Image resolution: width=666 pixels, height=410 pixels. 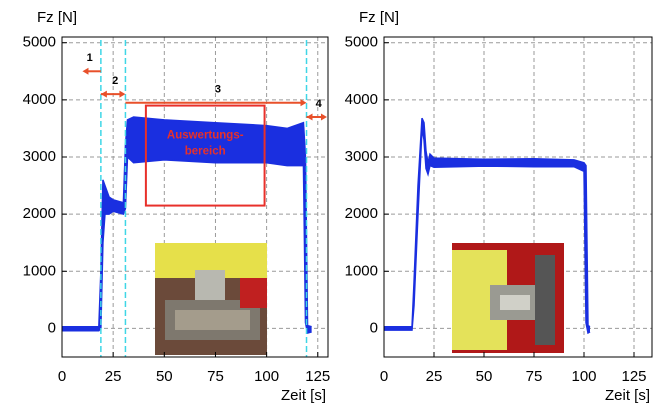 I want to click on photo-left, so click(x=211, y=299).